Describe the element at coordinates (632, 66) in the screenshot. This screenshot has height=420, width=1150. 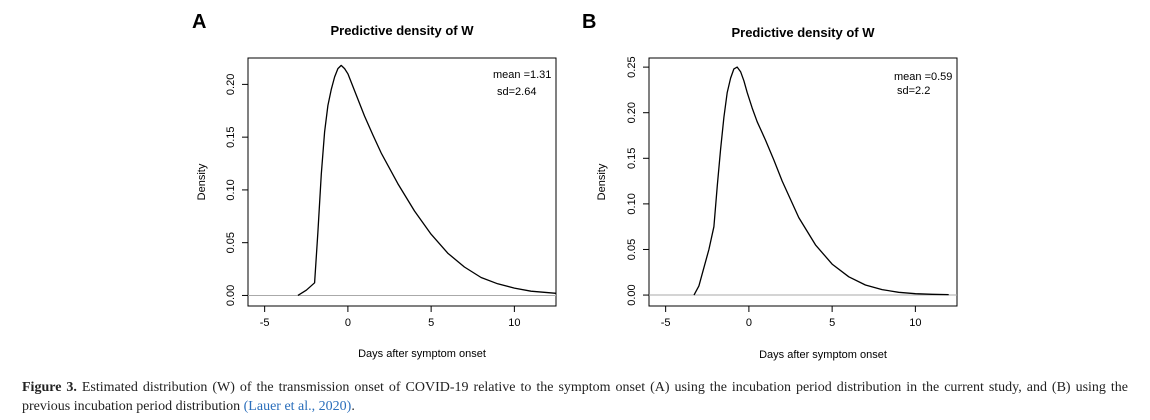
I see `y-tick-label: 0.25` at that location.